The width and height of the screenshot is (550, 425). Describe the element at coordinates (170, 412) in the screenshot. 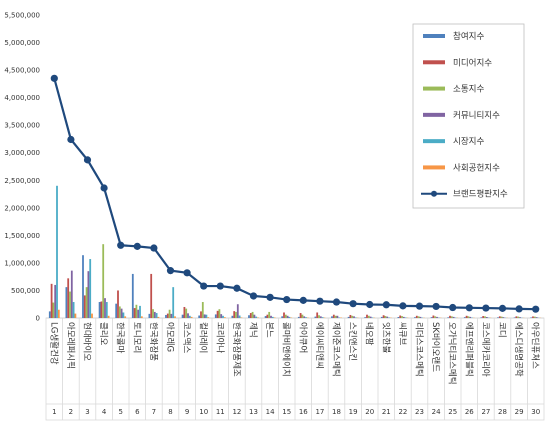

I see `category-rank: 8` at that location.